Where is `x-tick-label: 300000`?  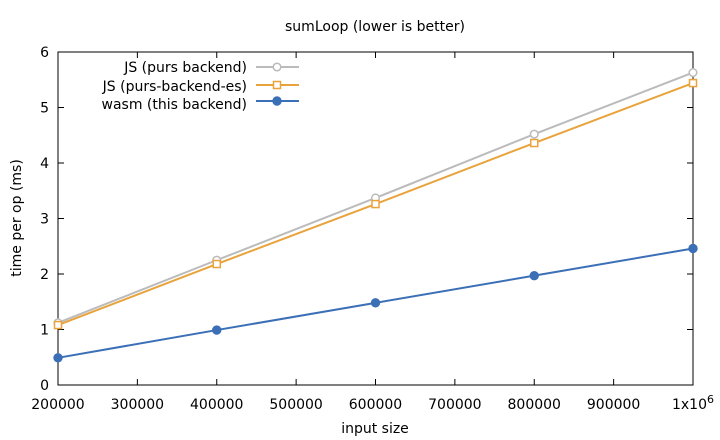 x-tick-label: 300000 is located at coordinates (137, 405).